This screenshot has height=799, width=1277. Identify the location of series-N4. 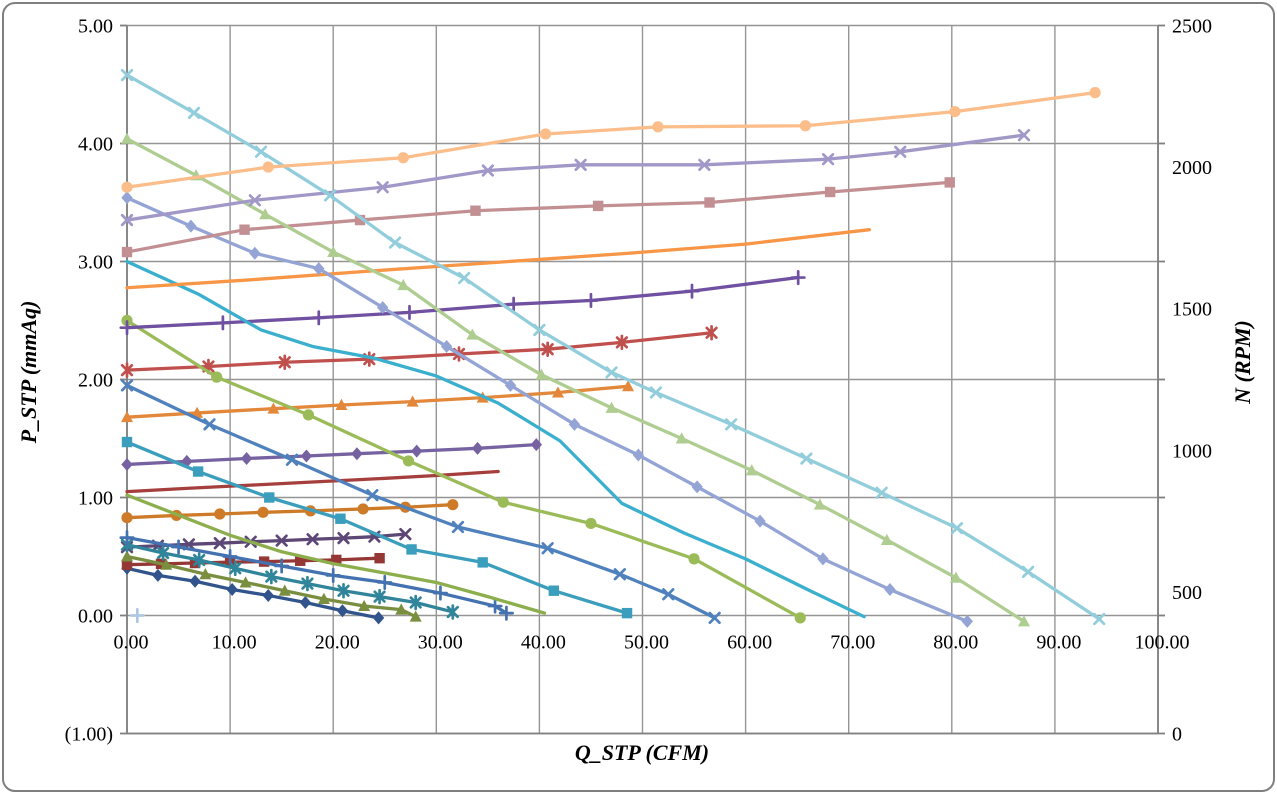
(312, 481).